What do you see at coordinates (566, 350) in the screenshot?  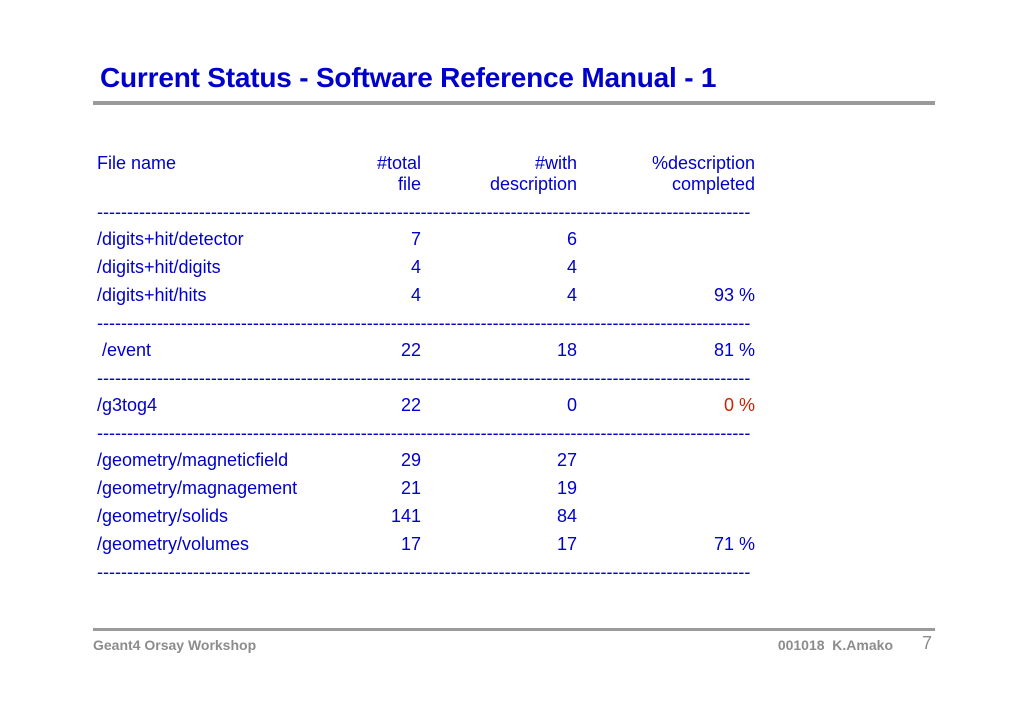 I see `row-with: 18` at bounding box center [566, 350].